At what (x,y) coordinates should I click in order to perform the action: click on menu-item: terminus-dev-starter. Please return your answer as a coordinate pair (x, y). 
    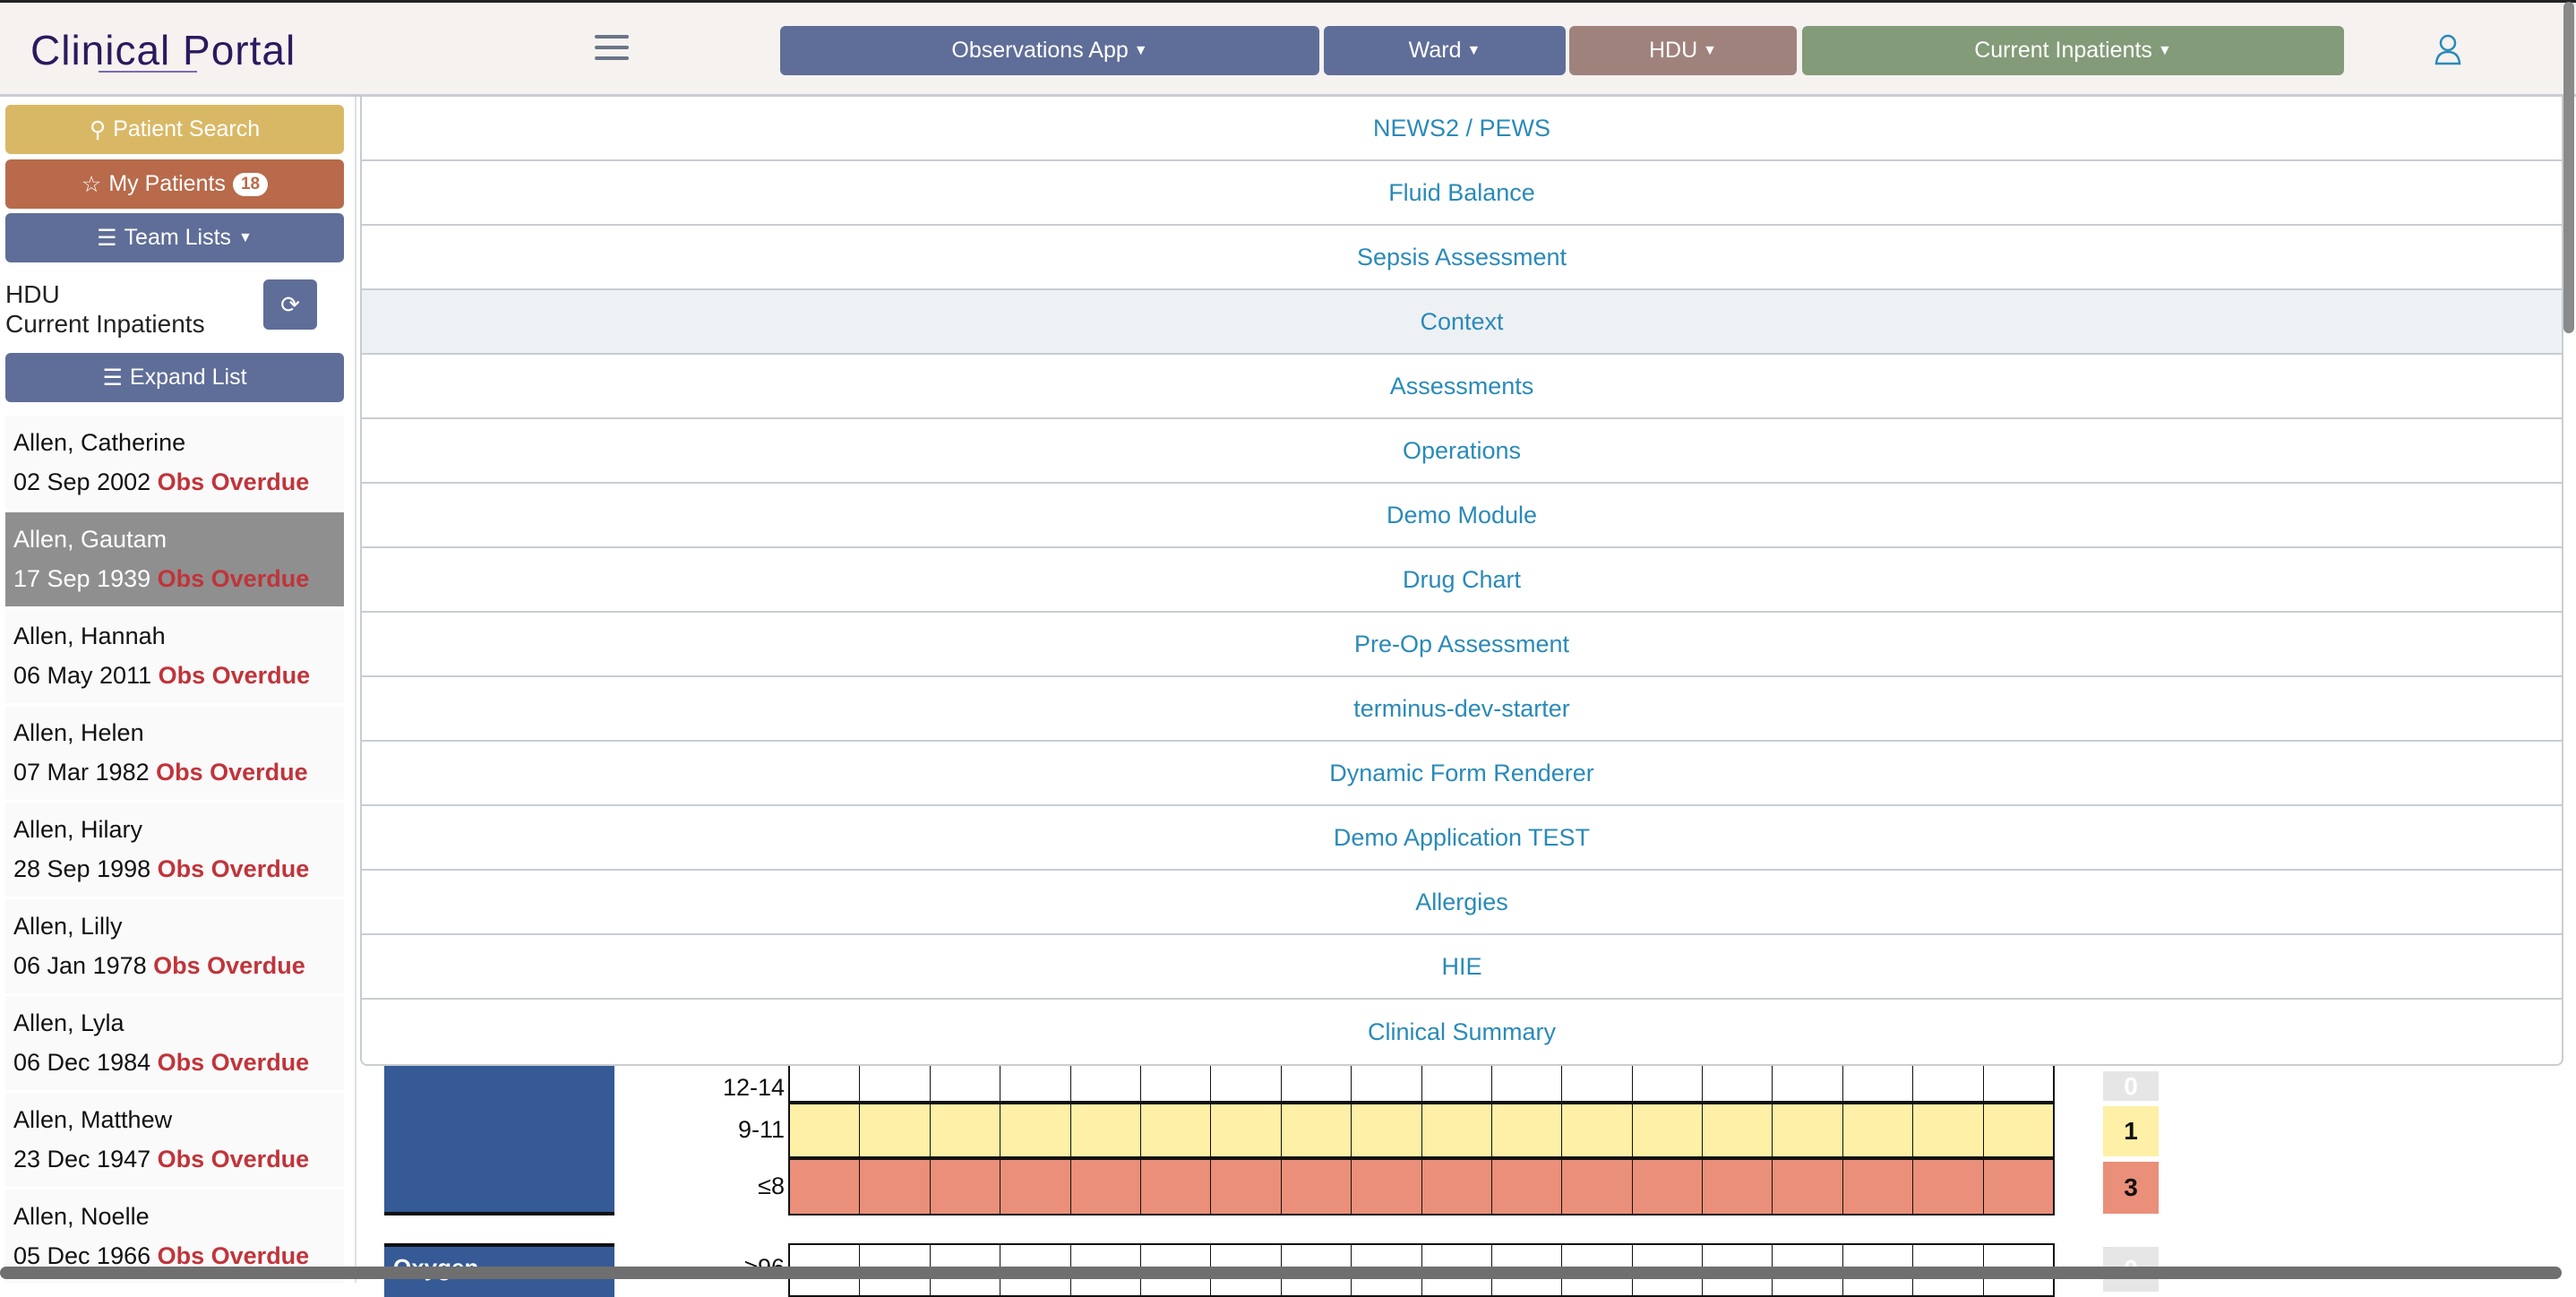
    Looking at the image, I should click on (1462, 709).